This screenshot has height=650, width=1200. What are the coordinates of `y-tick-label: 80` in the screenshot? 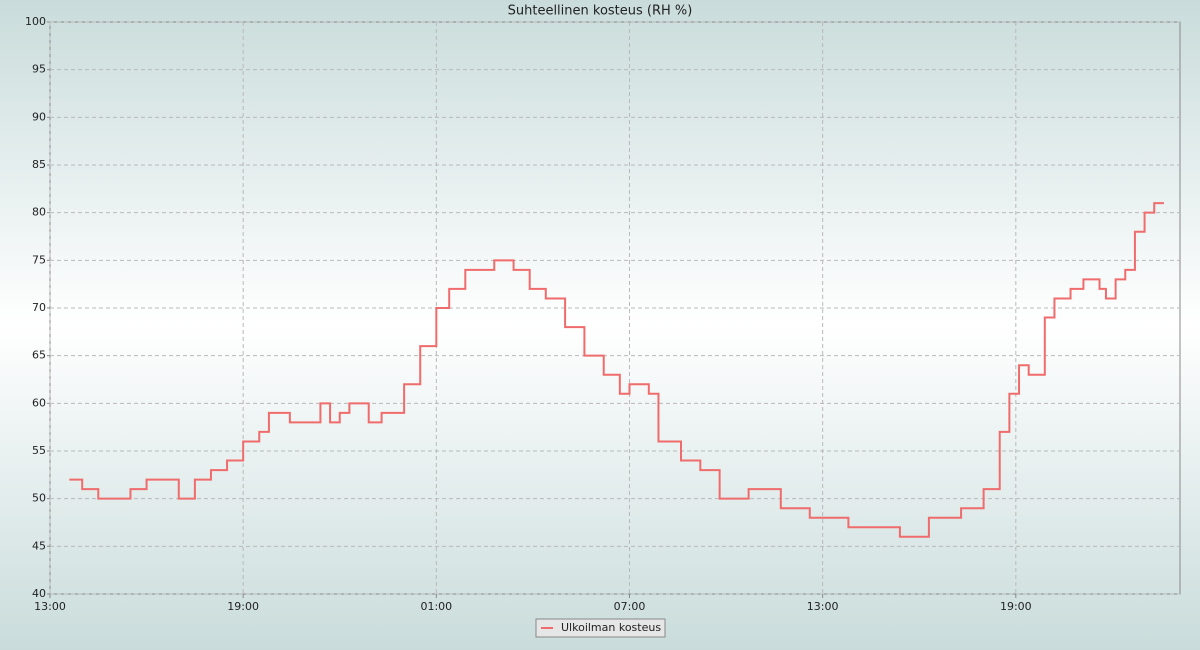 It's located at (39, 212).